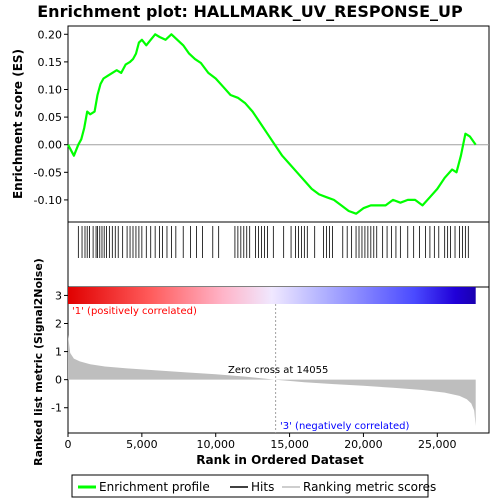 The width and height of the screenshot is (500, 500). What do you see at coordinates (344, 426) in the screenshot?
I see `neg-correlated-label: '3' (negatively correlated)` at bounding box center [344, 426].